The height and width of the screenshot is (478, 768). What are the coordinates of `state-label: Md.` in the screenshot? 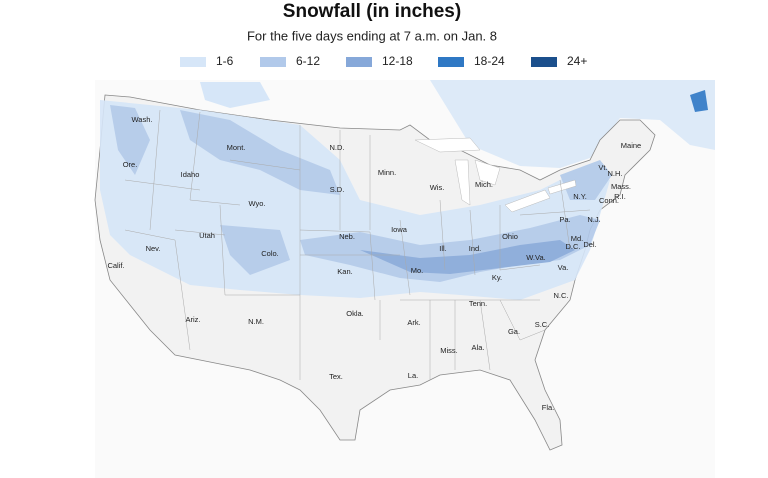 It's located at (577, 238).